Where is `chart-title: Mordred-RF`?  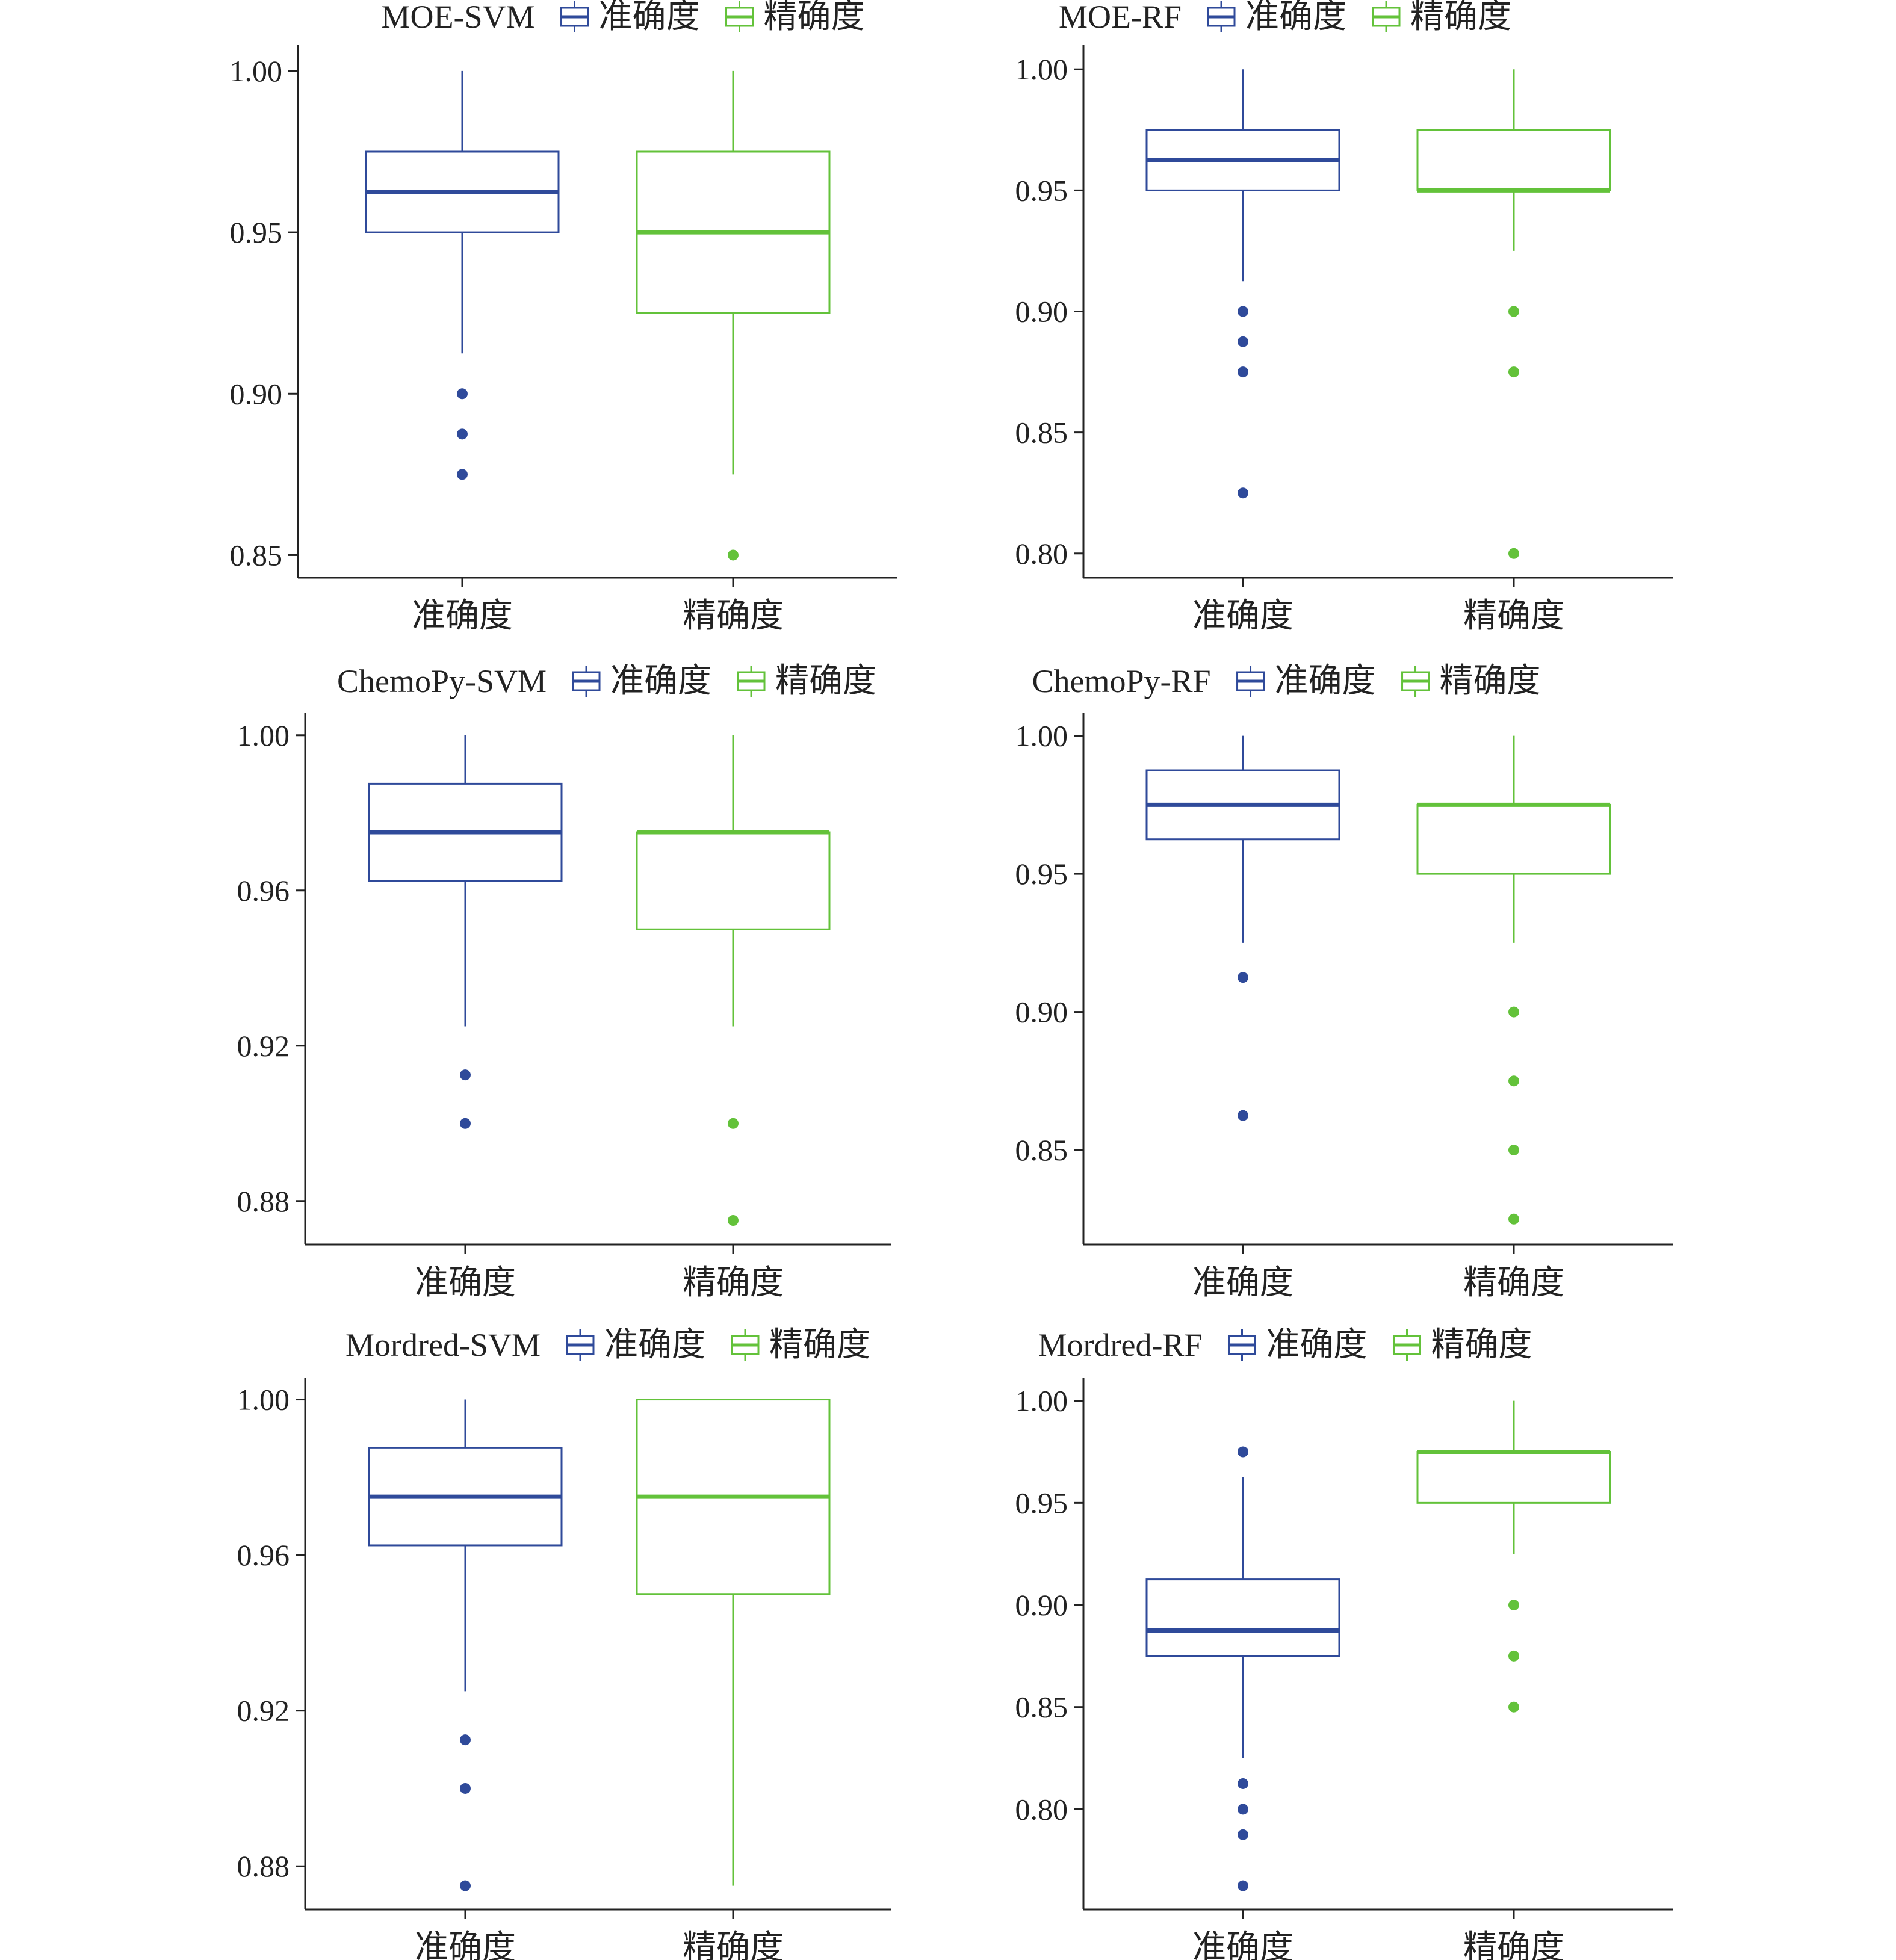
chart-title: Mordred-RF is located at coordinates (1120, 1345).